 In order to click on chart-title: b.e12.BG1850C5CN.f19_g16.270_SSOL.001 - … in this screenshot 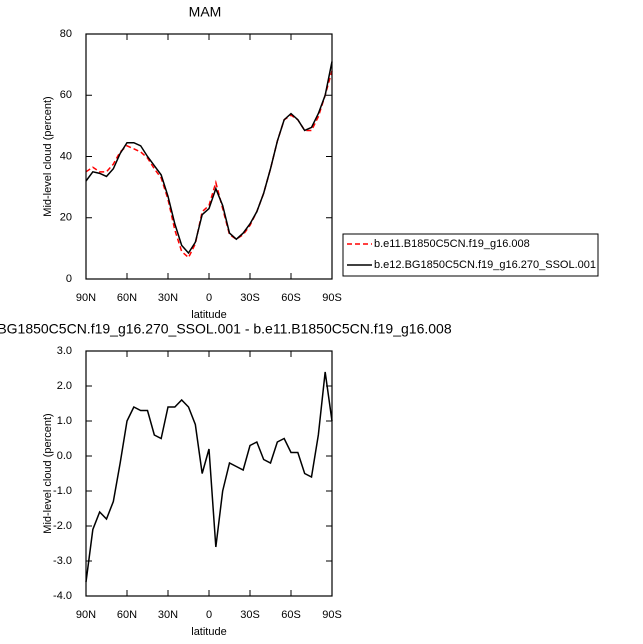, I will do `click(226, 329)`.